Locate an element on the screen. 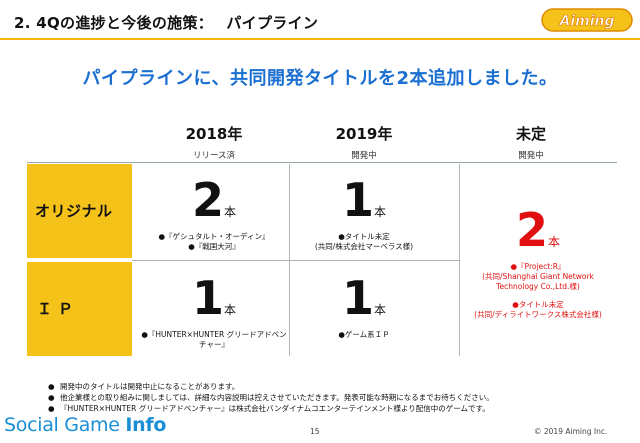 Image resolution: width=640 pixels, height=443 pixels. grid-row-divider is located at coordinates (296, 260).